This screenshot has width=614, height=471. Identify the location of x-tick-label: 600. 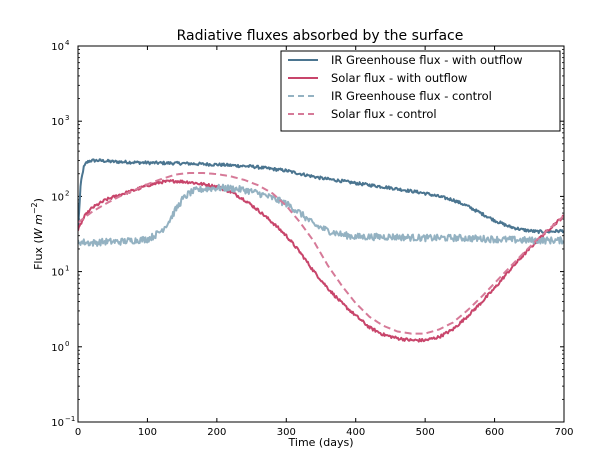
(494, 432).